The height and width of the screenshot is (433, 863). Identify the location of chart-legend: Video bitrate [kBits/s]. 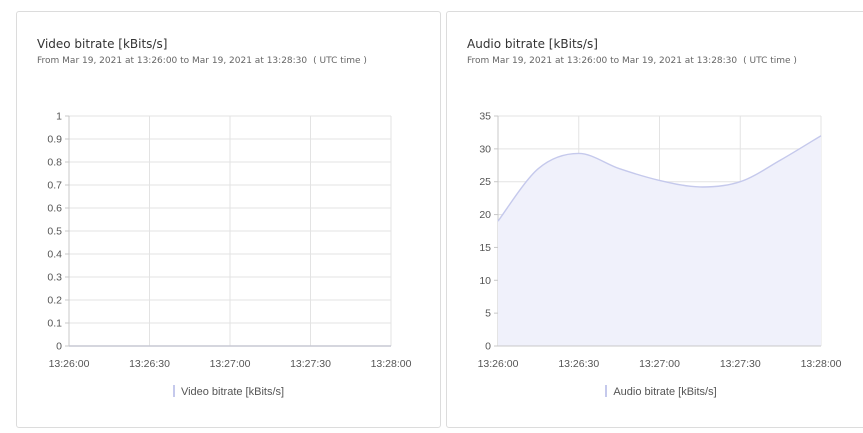
(228, 391).